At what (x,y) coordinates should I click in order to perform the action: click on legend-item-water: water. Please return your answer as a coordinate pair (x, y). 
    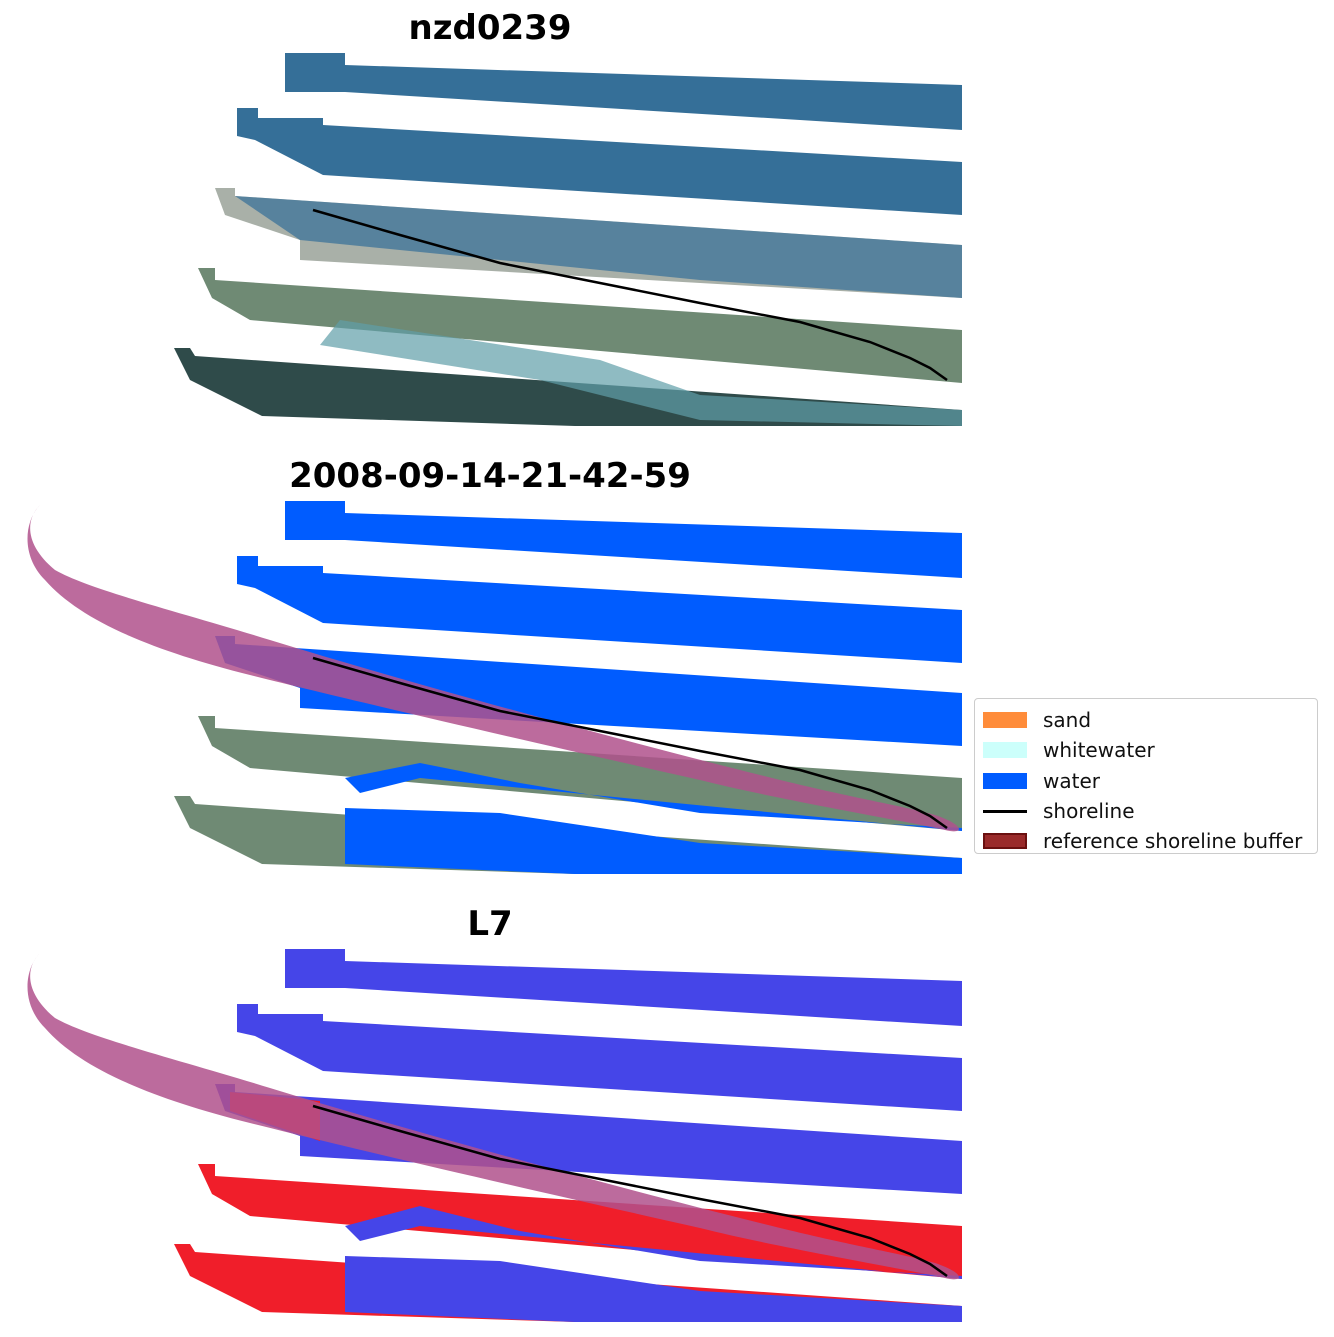
    Looking at the image, I should click on (1146, 781).